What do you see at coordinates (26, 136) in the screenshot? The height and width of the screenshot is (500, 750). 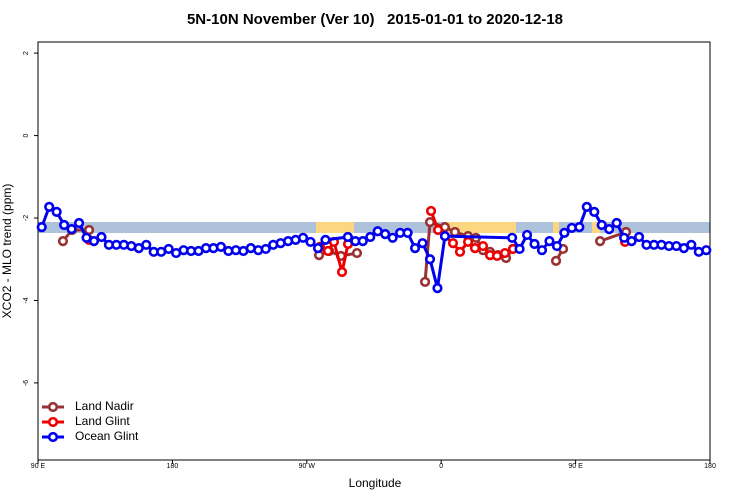 I see `y-tick-label: 0` at bounding box center [26, 136].